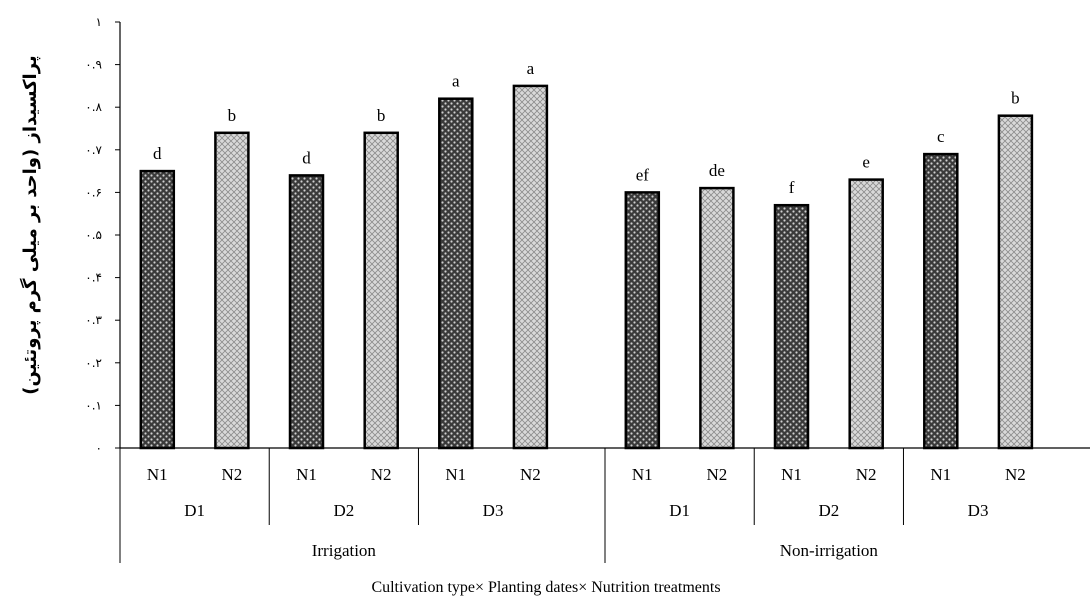  What do you see at coordinates (381, 290) in the screenshot?
I see `bar-irrigation-d2-n2` at bounding box center [381, 290].